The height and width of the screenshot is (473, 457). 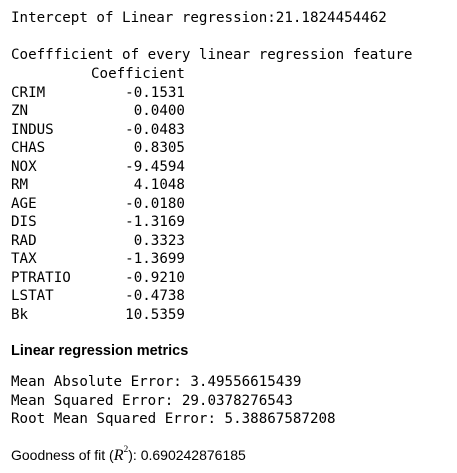 What do you see at coordinates (100, 351) in the screenshot?
I see `metrics-heading: Linear regression metrics` at bounding box center [100, 351].